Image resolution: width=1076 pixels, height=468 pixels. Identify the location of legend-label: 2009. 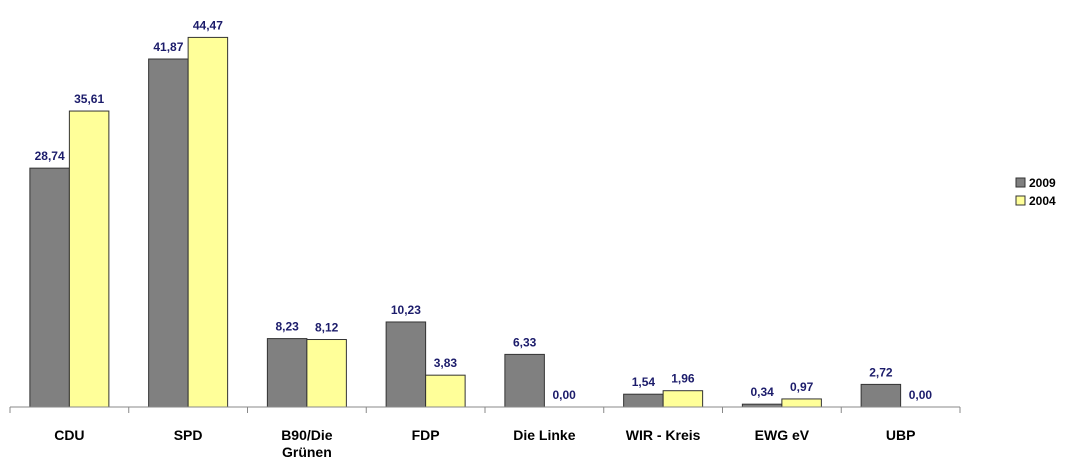
(1042, 183).